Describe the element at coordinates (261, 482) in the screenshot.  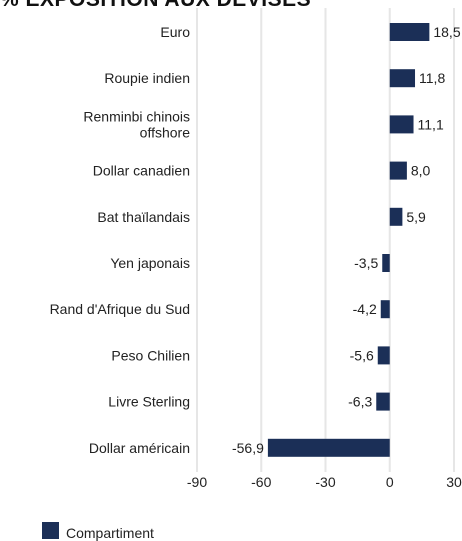
I see `x-tick-label: -60` at that location.